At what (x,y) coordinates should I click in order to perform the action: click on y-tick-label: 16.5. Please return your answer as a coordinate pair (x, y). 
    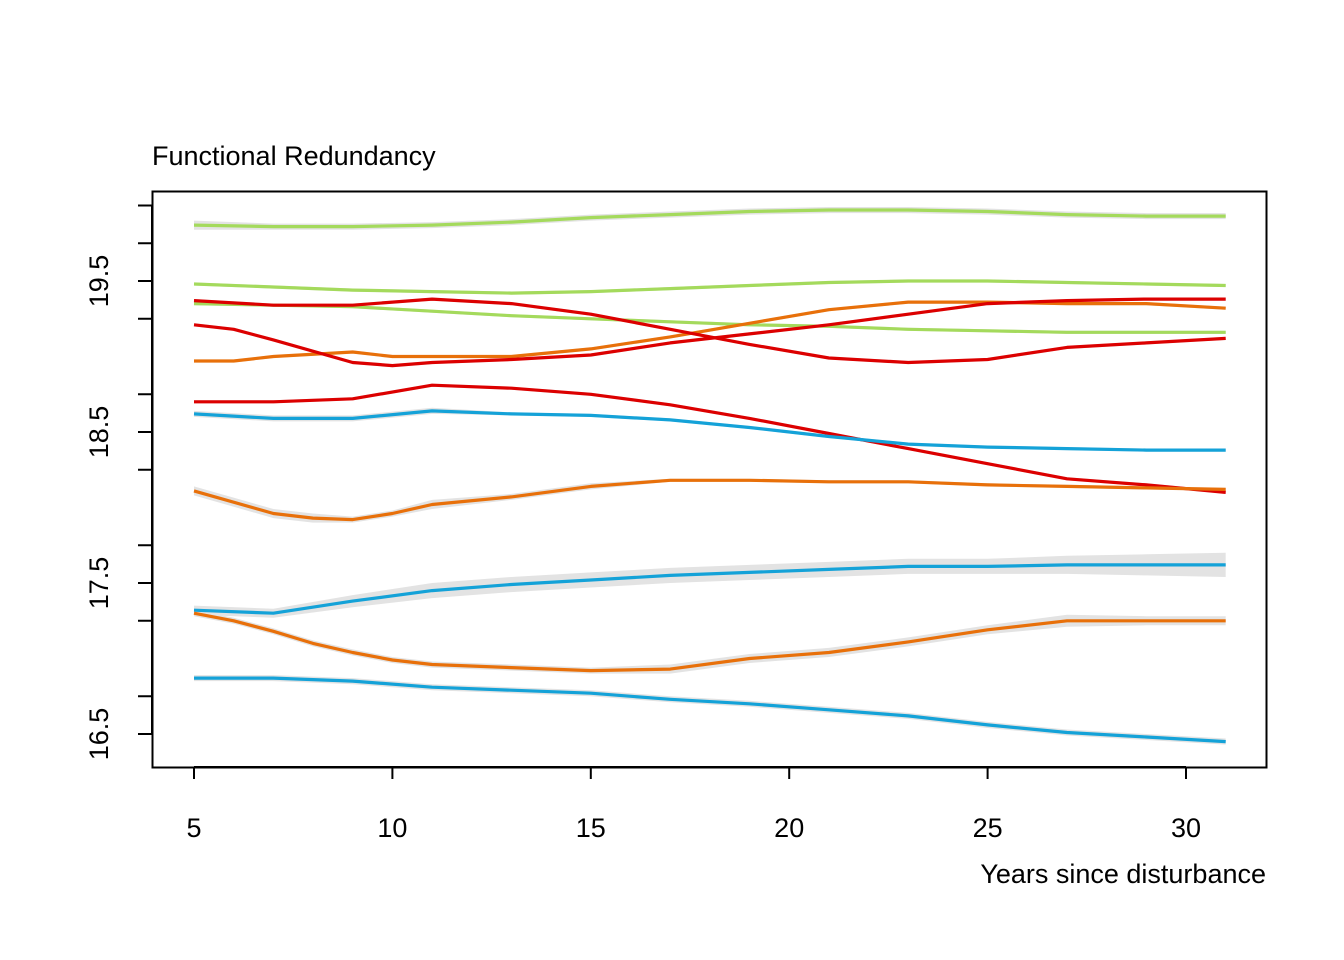
    Looking at the image, I should click on (99, 734).